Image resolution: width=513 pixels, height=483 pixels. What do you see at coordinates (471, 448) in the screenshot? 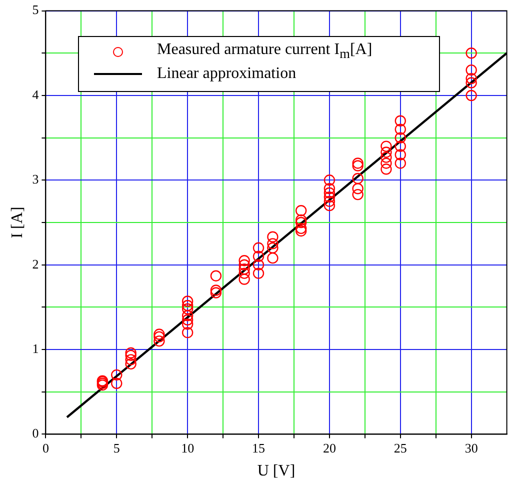
I see `x-tick-label: 30` at bounding box center [471, 448].